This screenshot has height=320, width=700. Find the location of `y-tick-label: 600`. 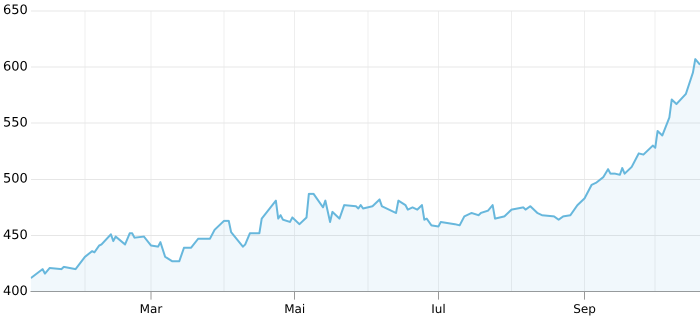

y-tick-label: 600 is located at coordinates (15, 66).